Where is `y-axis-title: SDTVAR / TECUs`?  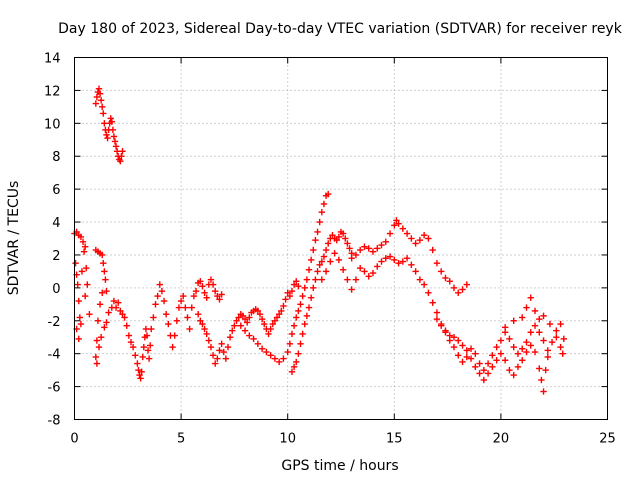 y-axis-title: SDTVAR / TECUs is located at coordinates (14, 238).